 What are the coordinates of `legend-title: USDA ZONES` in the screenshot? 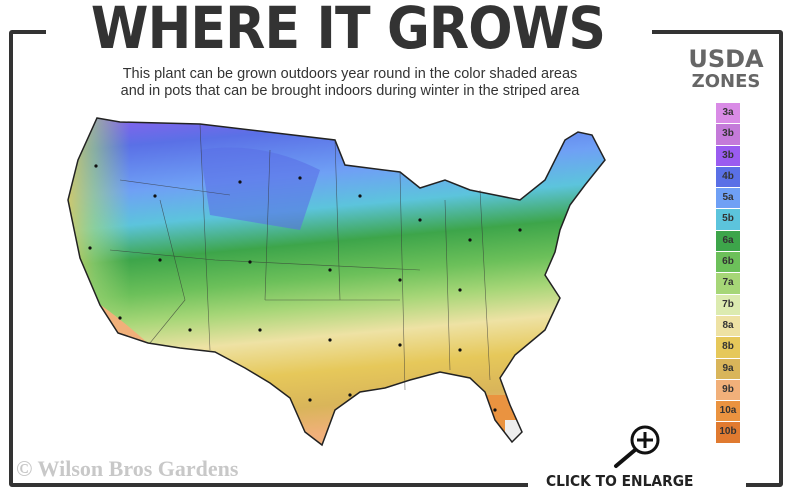 It's located at (726, 69).